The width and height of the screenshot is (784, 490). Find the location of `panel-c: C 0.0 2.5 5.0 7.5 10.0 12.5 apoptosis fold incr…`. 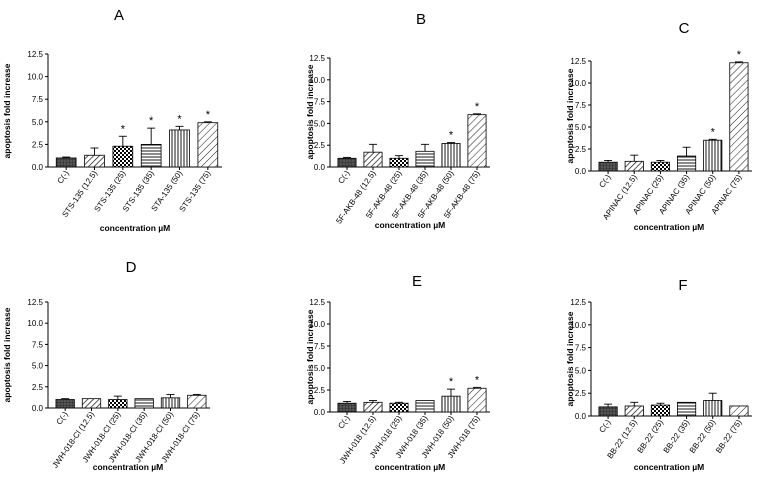

panel-c: C 0.0 2.5 5.0 7.5 10.0 12.5 apoptosis fold incr… is located at coordinates (658, 126).